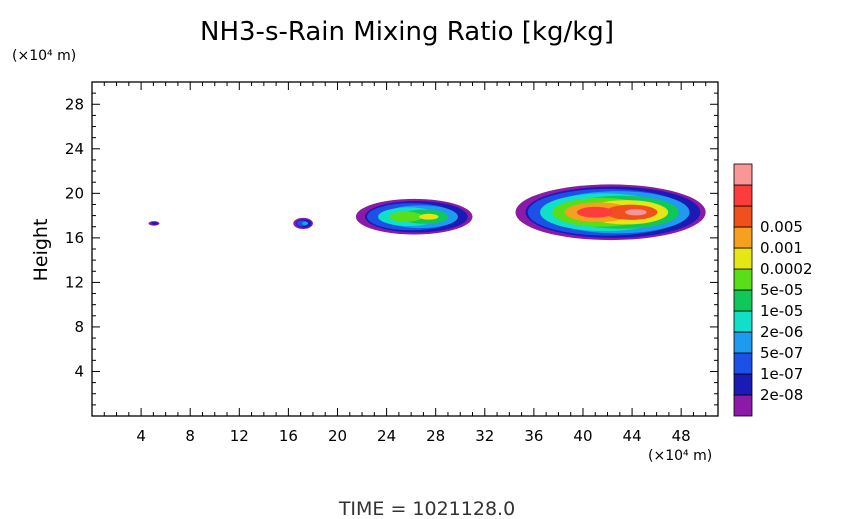  What do you see at coordinates (74, 193) in the screenshot?
I see `y-tick-label: 20` at bounding box center [74, 193].